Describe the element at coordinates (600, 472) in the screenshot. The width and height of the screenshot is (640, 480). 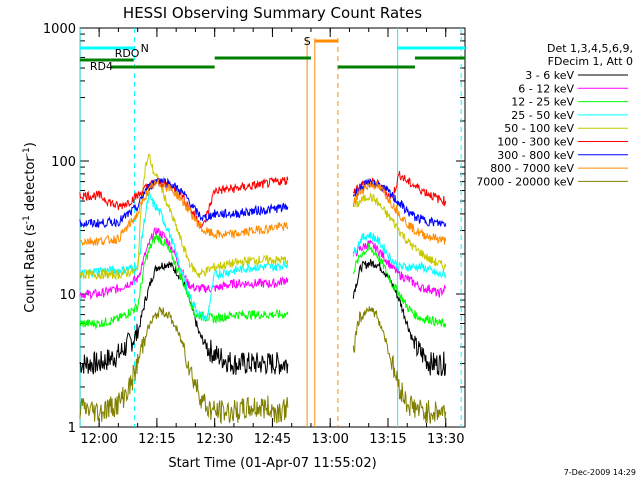
I see `generation-timestamp: 7-Dec-2009 14:29` at that location.